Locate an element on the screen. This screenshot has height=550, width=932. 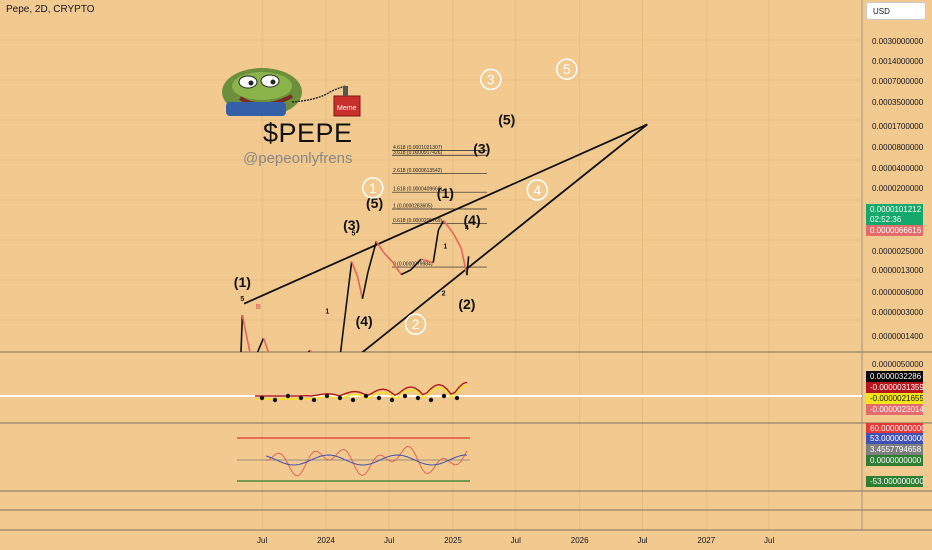
rsi-value-tag: 3.4557794658 is located at coordinates (894, 449).